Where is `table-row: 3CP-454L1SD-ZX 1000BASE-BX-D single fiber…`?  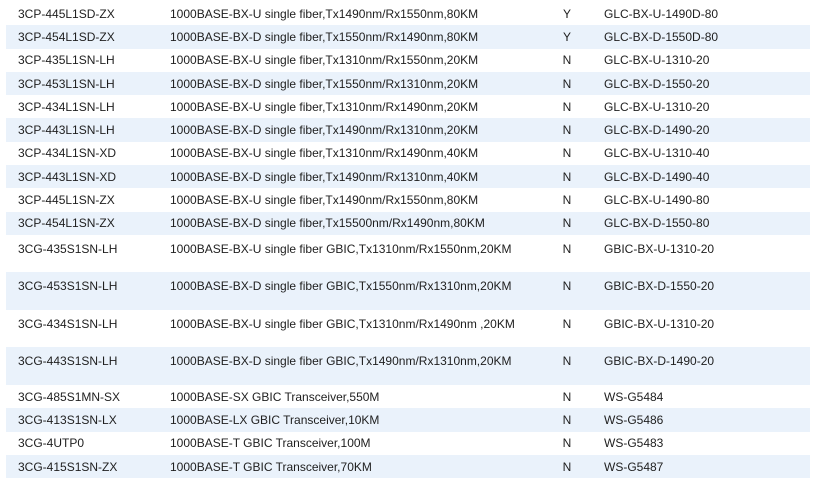
table-row: 3CP-454L1SD-ZX 1000BASE-BX-D single fiber… is located at coordinates (408, 37).